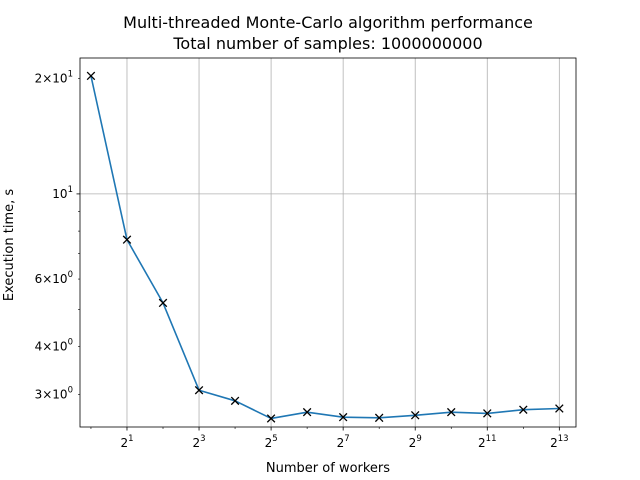 This screenshot has height=480, width=640. I want to click on chart-subtitle: Total number of samples: 1000000000, so click(327, 43).